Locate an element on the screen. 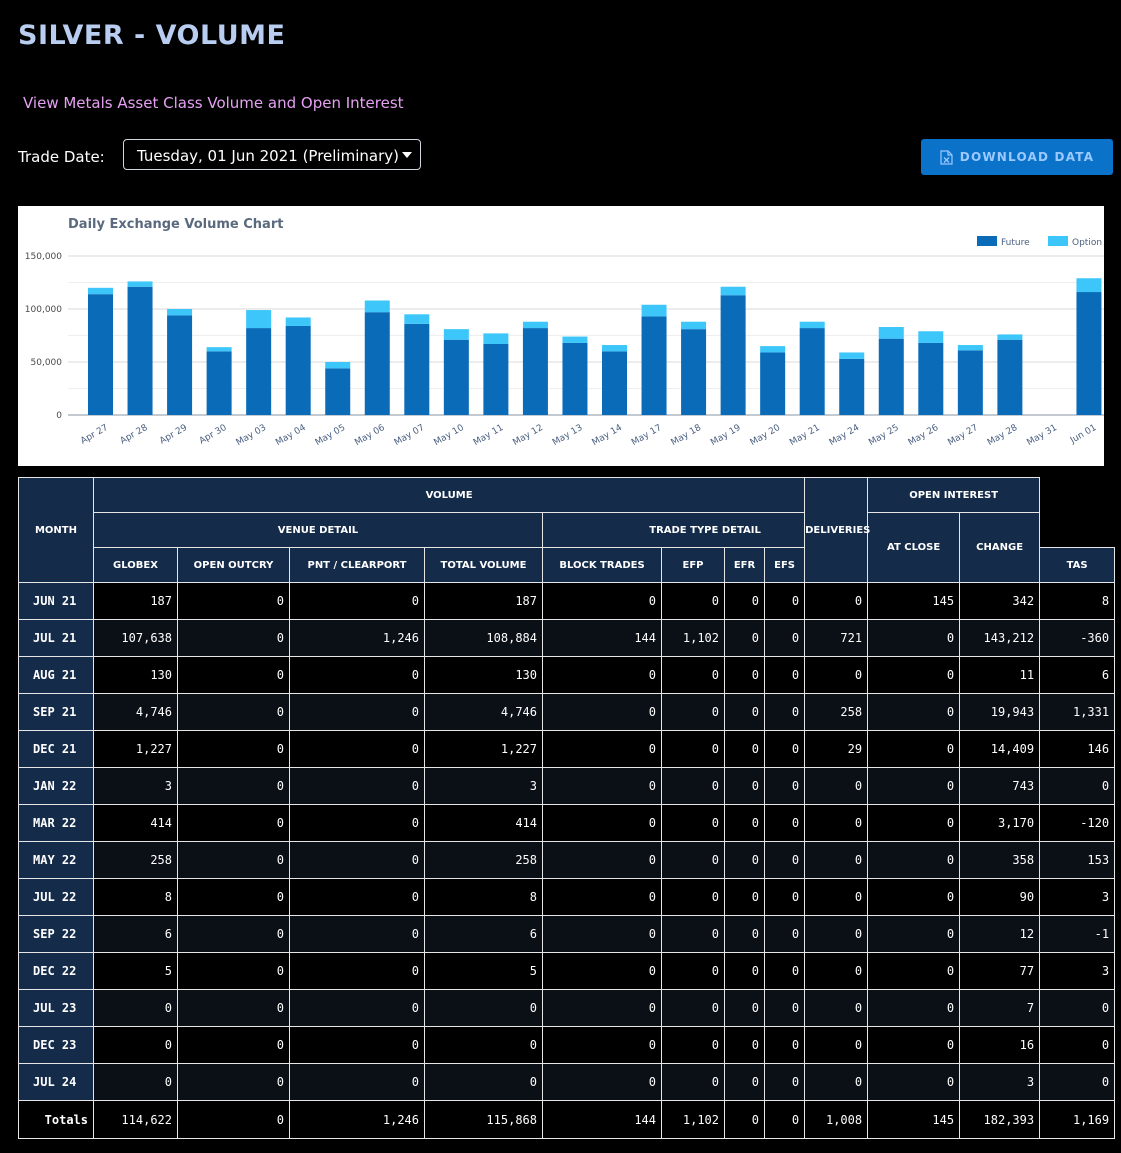 This screenshot has height=1153, width=1121. trade-date-label: Trade Date: is located at coordinates (61, 157).